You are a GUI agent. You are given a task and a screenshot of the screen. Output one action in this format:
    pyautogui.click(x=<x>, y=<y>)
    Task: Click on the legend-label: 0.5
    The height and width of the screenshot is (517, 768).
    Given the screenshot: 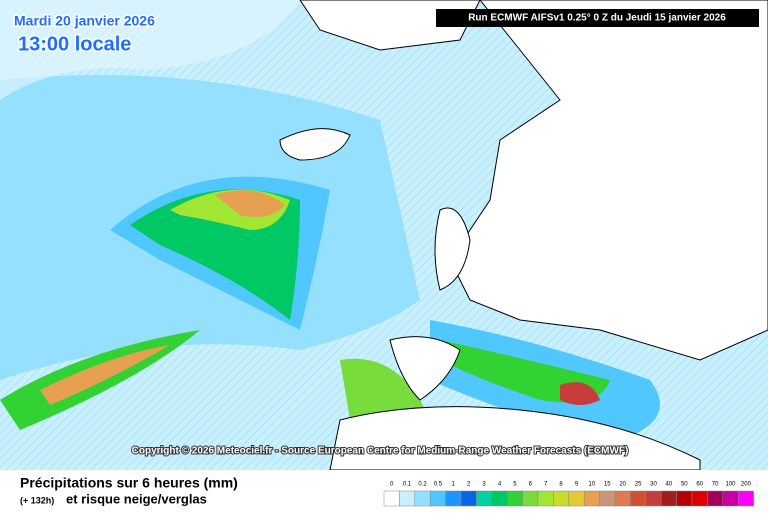 What is the action you would take?
    pyautogui.click(x=438, y=485)
    